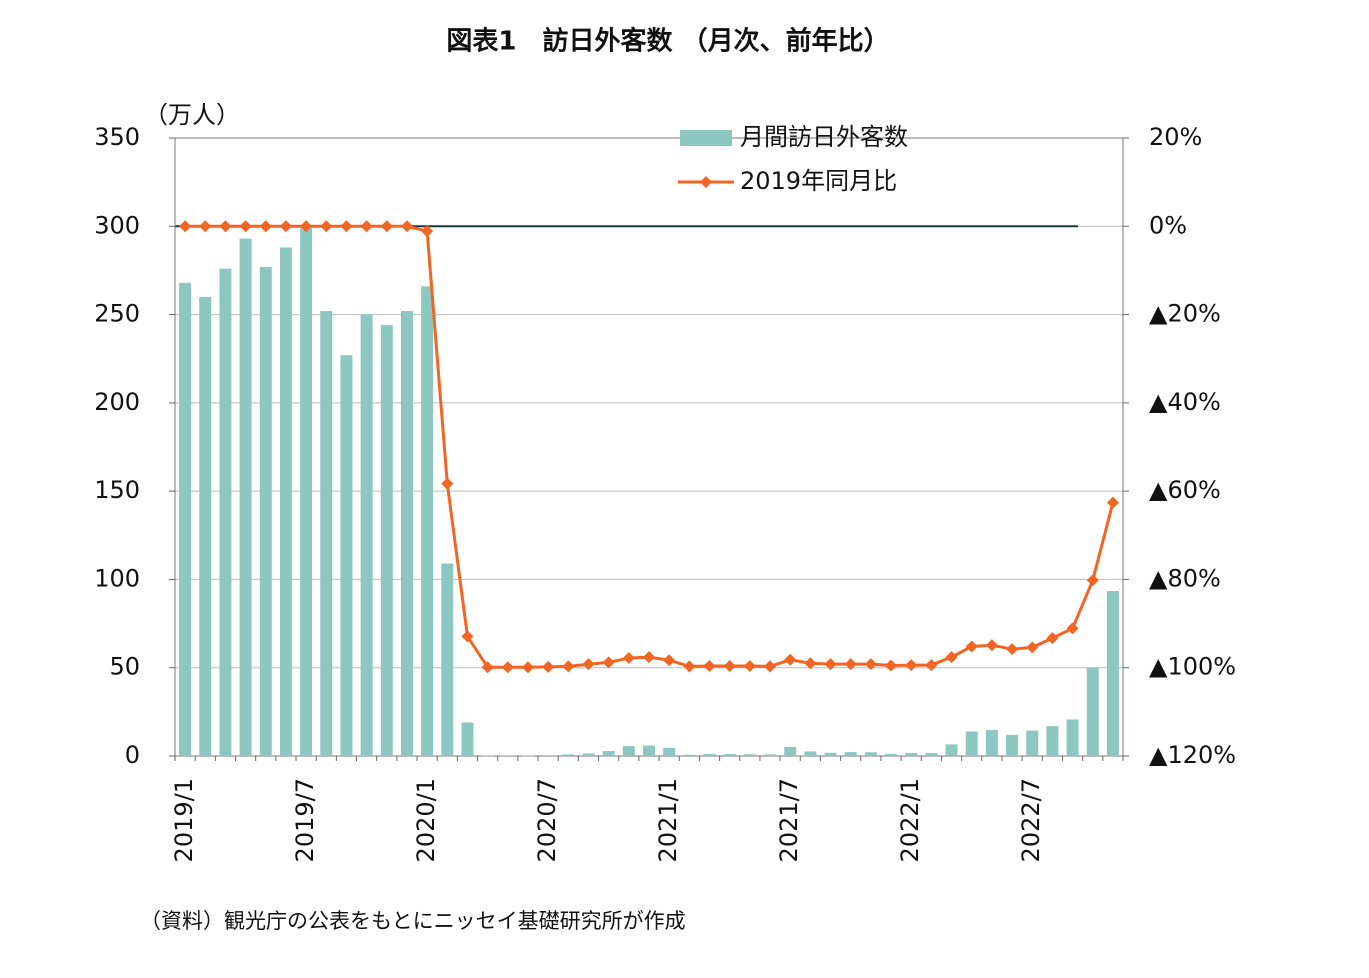  I want to click on x-tick-label: 2019/7, so click(305, 820).